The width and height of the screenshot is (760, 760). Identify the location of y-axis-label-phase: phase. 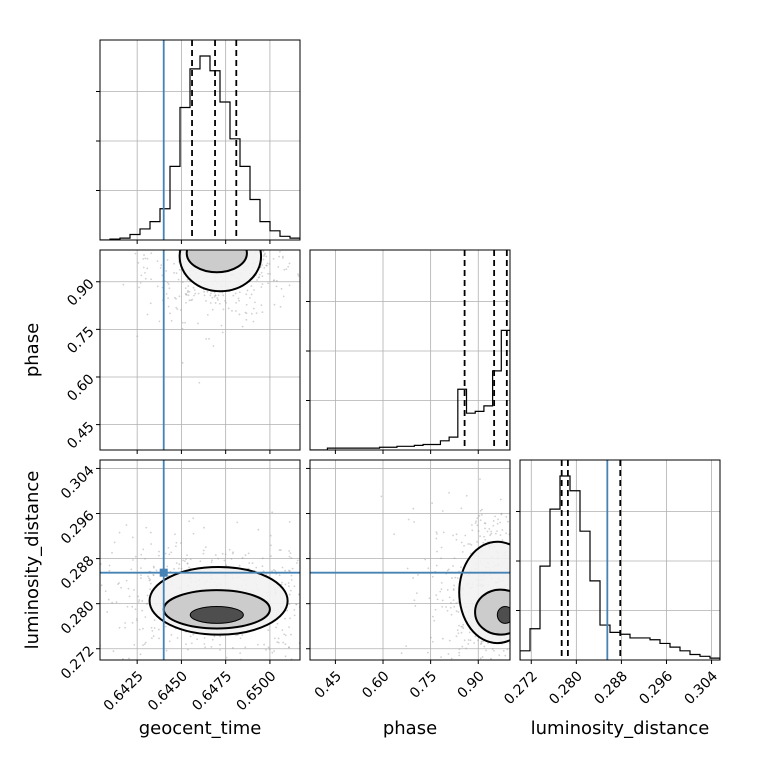
(32, 350).